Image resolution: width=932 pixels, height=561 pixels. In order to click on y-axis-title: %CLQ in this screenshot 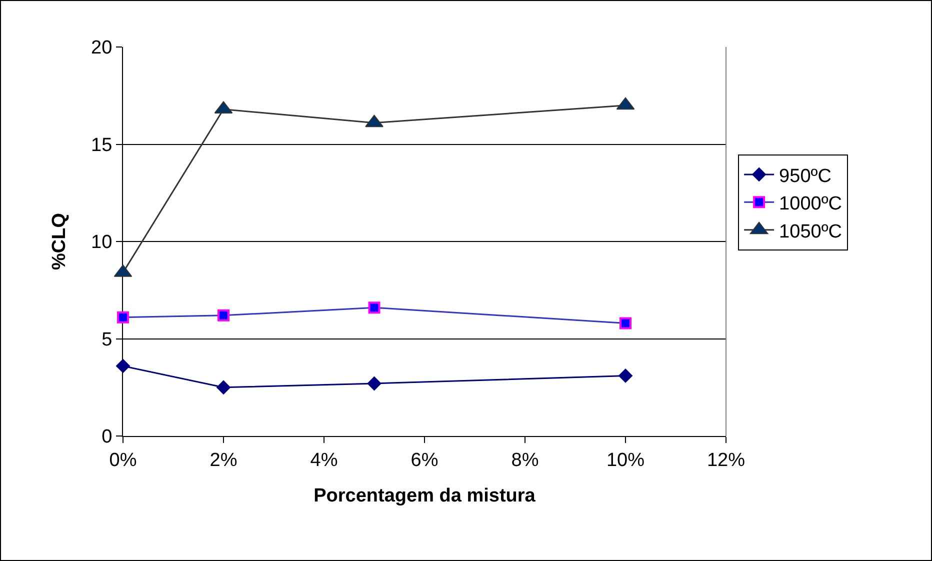, I will do `click(59, 241)`.